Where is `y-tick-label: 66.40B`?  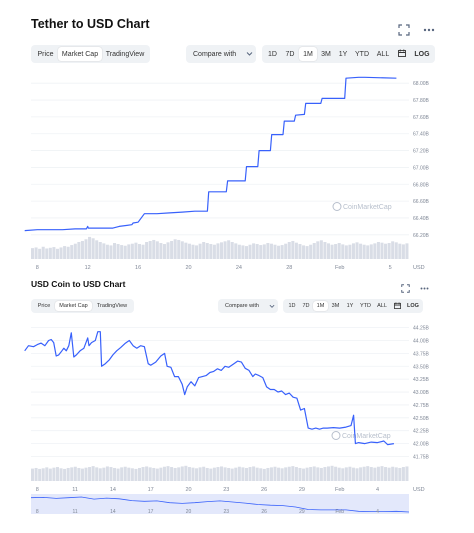 y-tick-label: 66.40B is located at coordinates (421, 219).